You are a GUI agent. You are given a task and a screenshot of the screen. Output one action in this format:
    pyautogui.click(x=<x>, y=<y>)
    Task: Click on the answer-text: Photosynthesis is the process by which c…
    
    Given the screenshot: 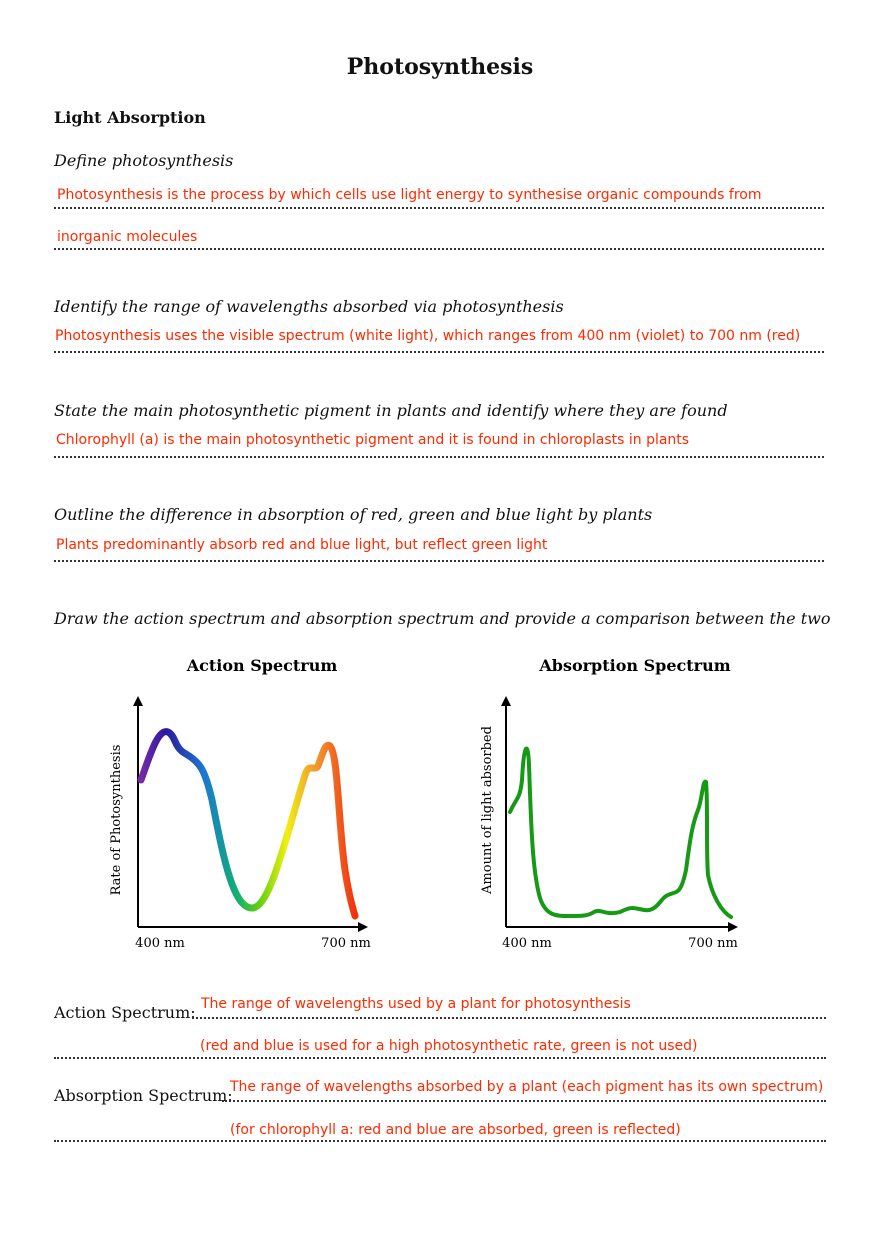 What is the action you would take?
    pyautogui.click(x=409, y=195)
    